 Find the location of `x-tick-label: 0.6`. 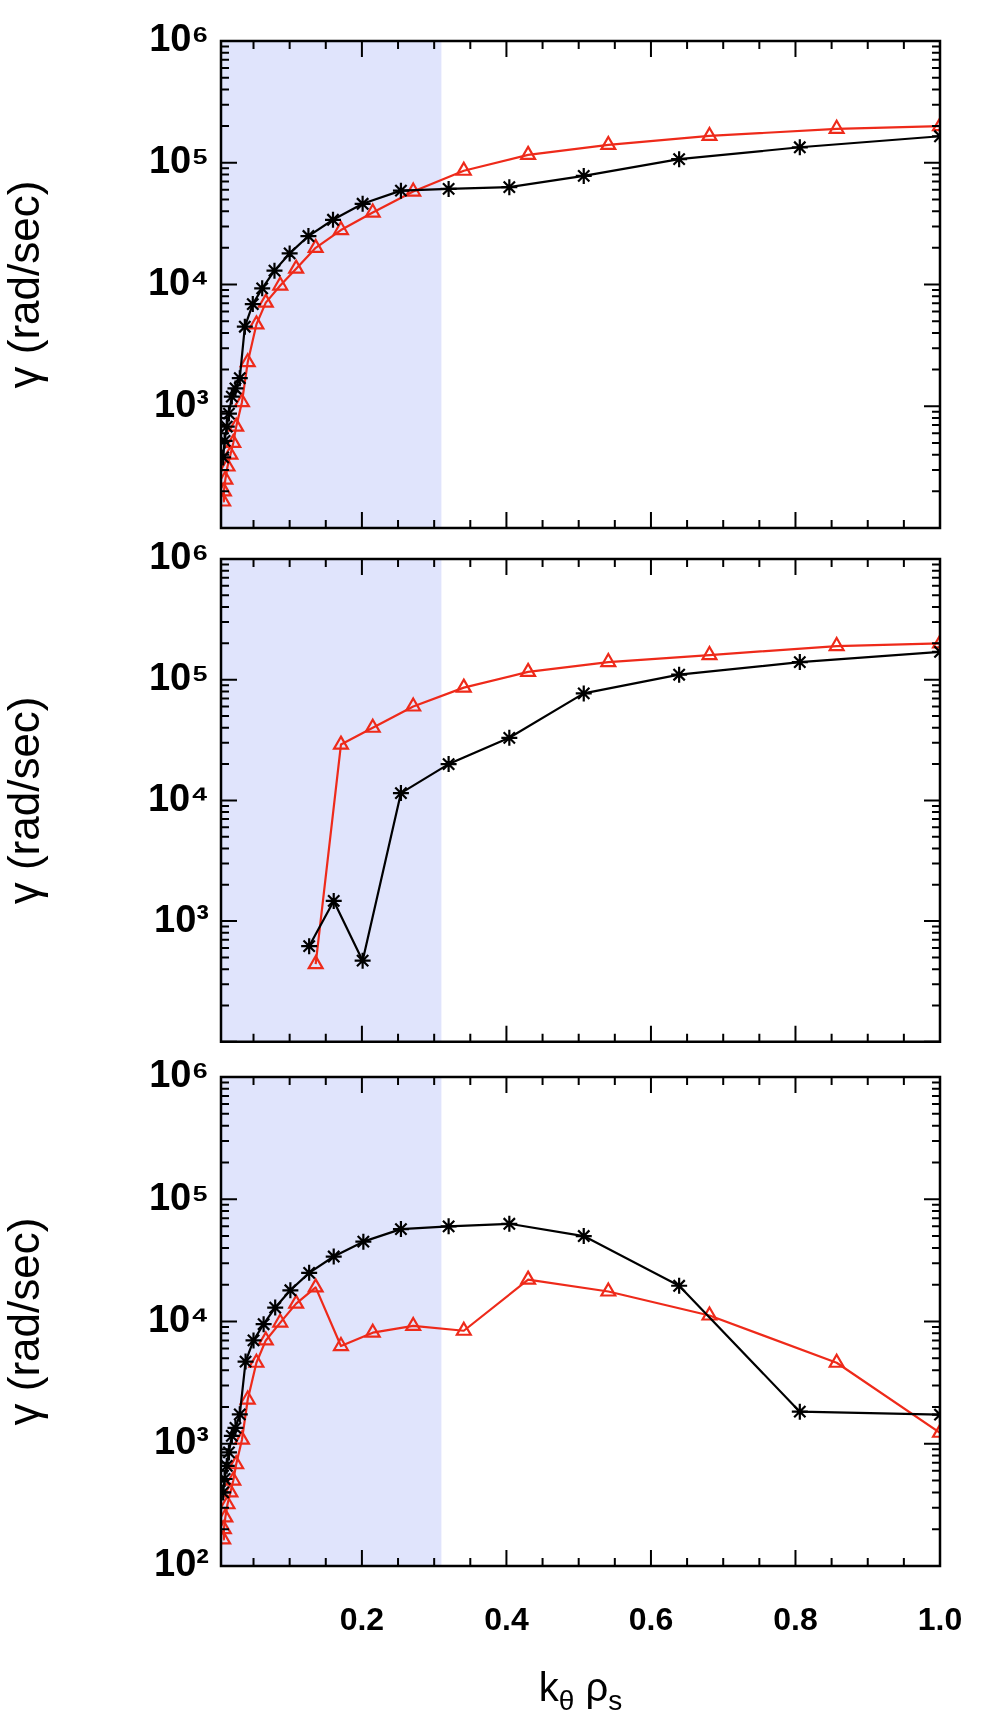

x-tick-label: 0.6 is located at coordinates (651, 1619).